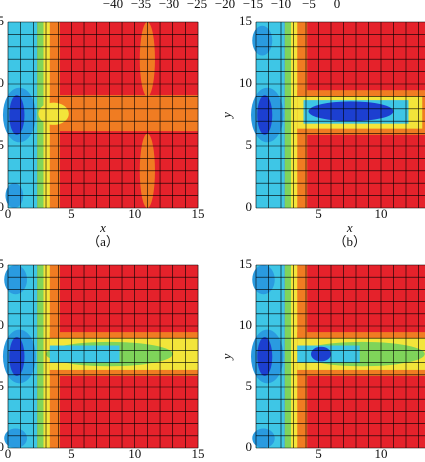 The height and width of the screenshot is (462, 425). I want to click on colorbar-tick-label: −30, so click(169, 5).